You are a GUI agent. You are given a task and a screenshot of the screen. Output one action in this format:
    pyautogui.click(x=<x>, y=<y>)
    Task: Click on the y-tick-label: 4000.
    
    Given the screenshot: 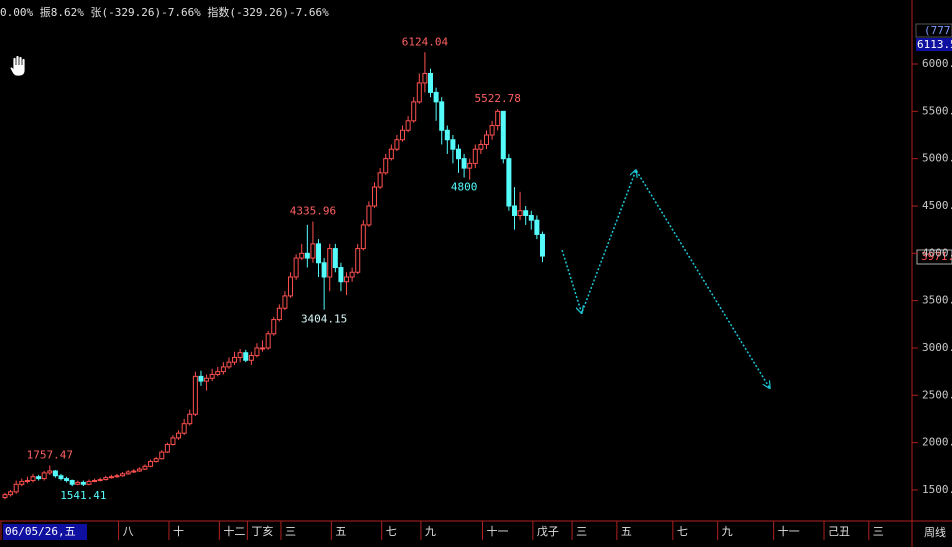 What is the action you would take?
    pyautogui.click(x=937, y=252)
    